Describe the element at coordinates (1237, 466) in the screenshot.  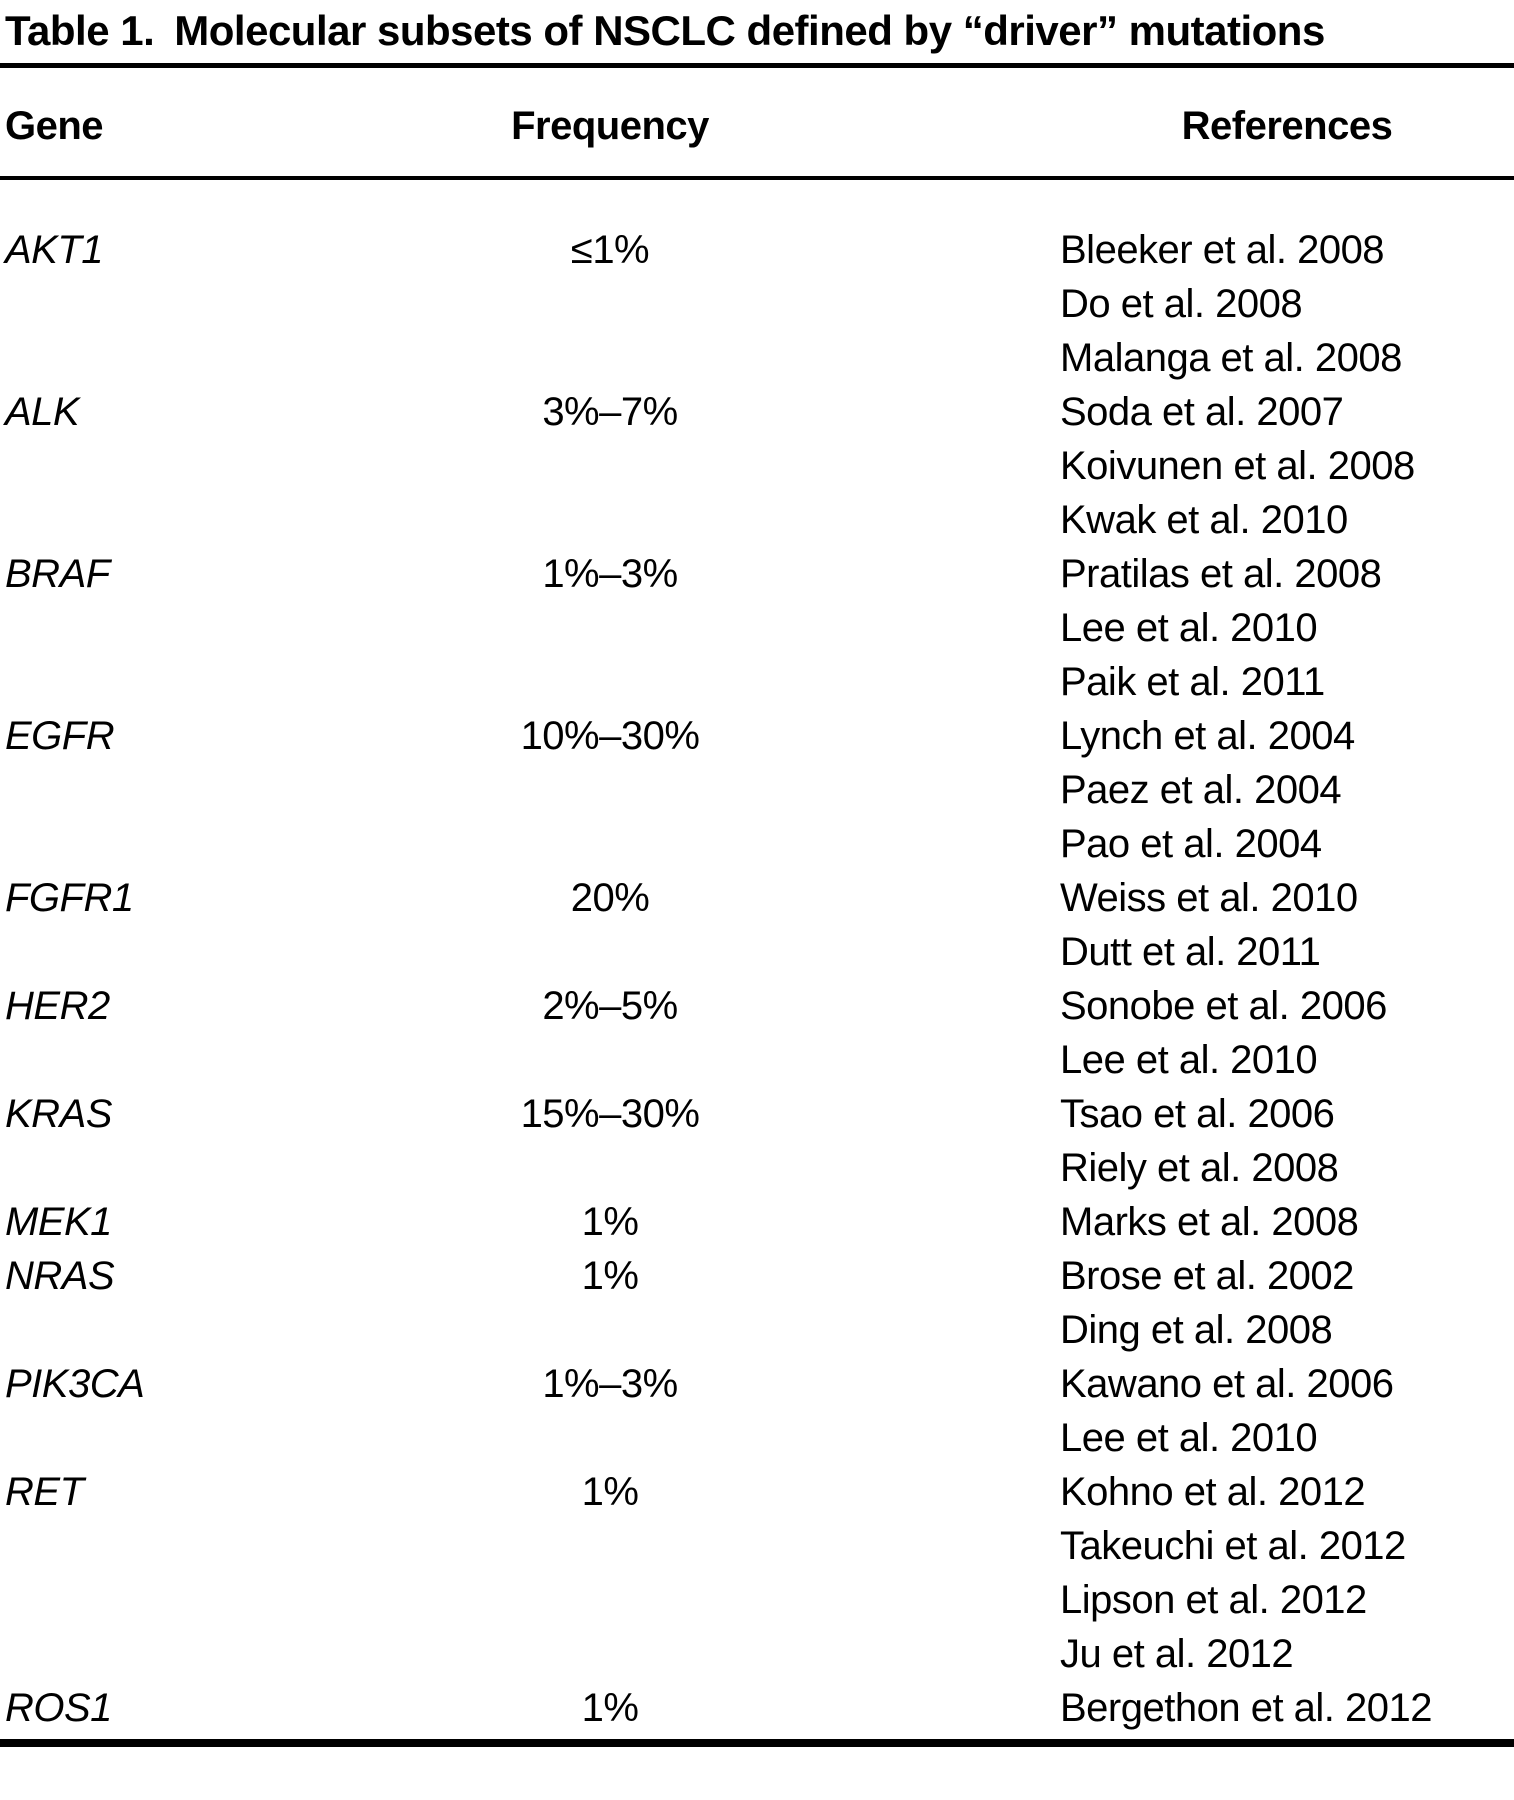
I see `reference-line: Koivunen et al. 2008` at that location.